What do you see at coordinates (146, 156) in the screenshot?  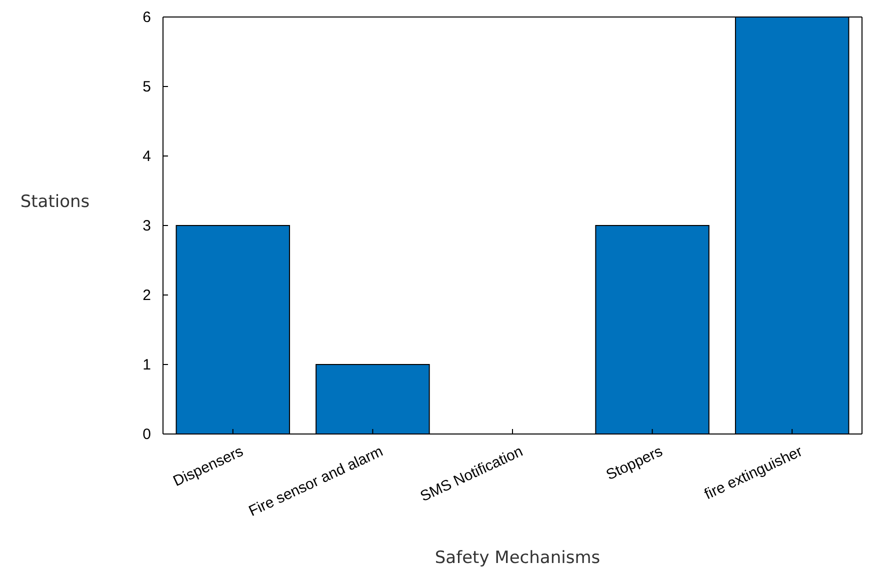 I see `y-tick-label: 4` at bounding box center [146, 156].